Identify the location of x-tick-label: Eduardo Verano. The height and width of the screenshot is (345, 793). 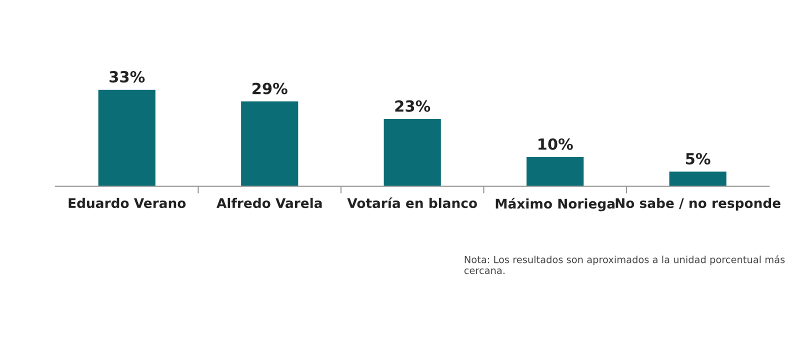
(127, 203).